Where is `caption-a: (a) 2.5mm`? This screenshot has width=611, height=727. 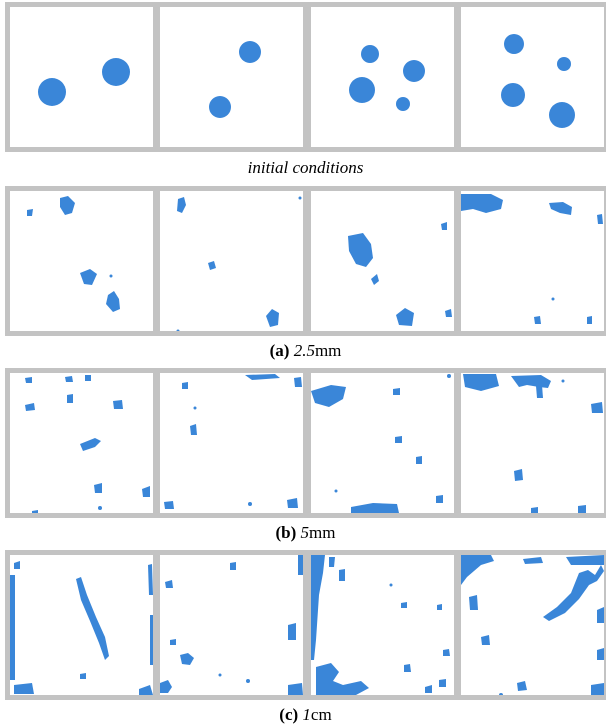
caption-a: (a) 2.5mm is located at coordinates (305, 351).